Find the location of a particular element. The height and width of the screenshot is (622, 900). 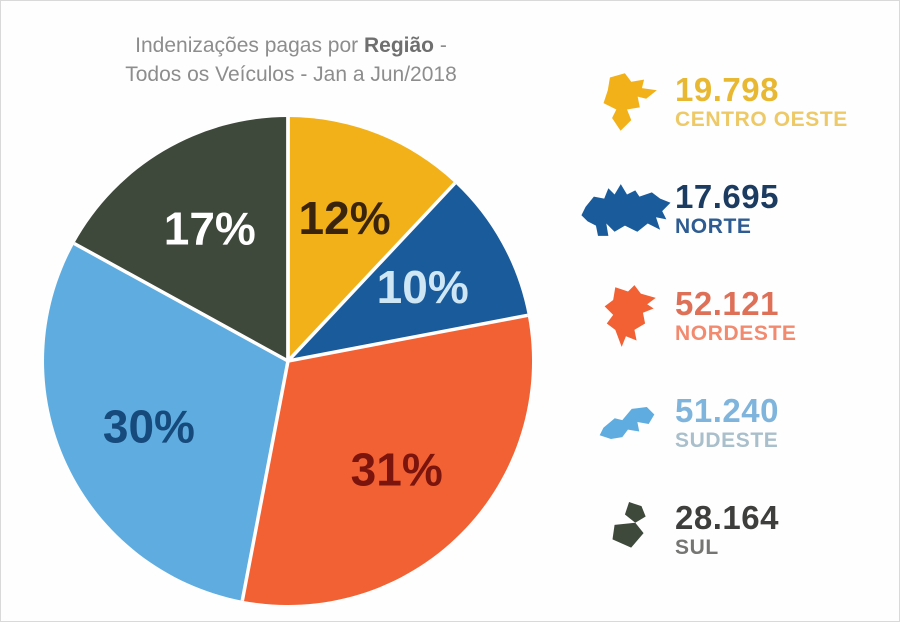

pie-percent-label-norte: 10% is located at coordinates (423, 287).